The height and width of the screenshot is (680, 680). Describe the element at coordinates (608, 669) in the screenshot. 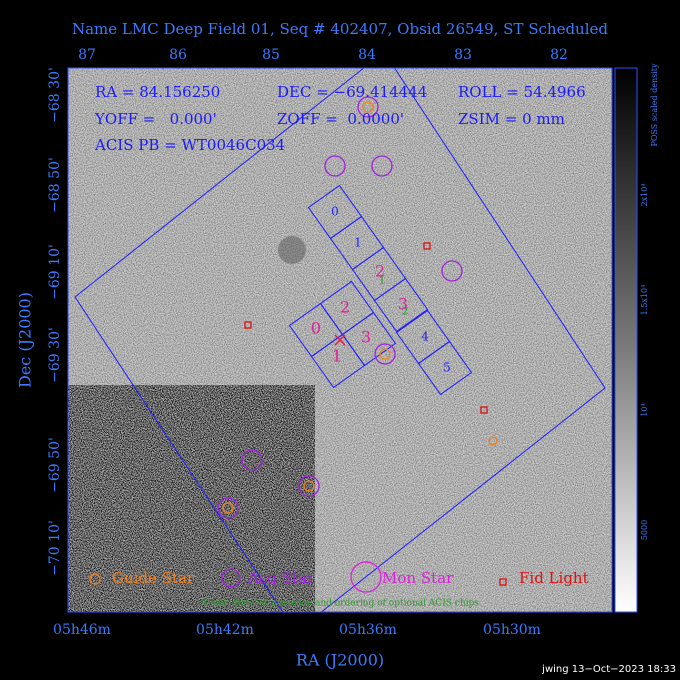

I see `footer: jwing 13−Oct−2023 18:33` at that location.